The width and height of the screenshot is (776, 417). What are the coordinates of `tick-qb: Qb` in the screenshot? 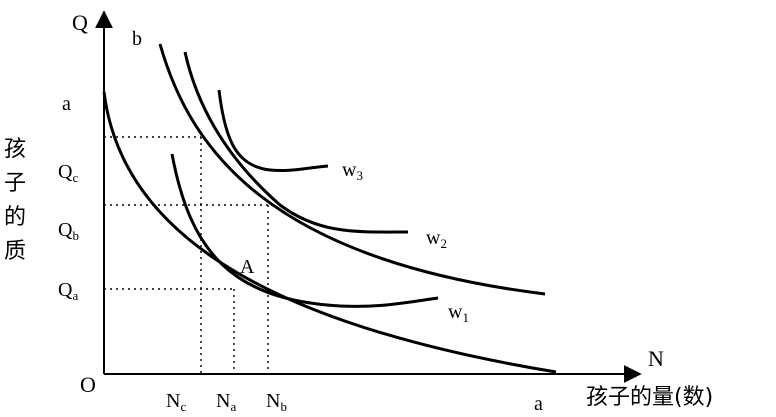 It's located at (68, 231).